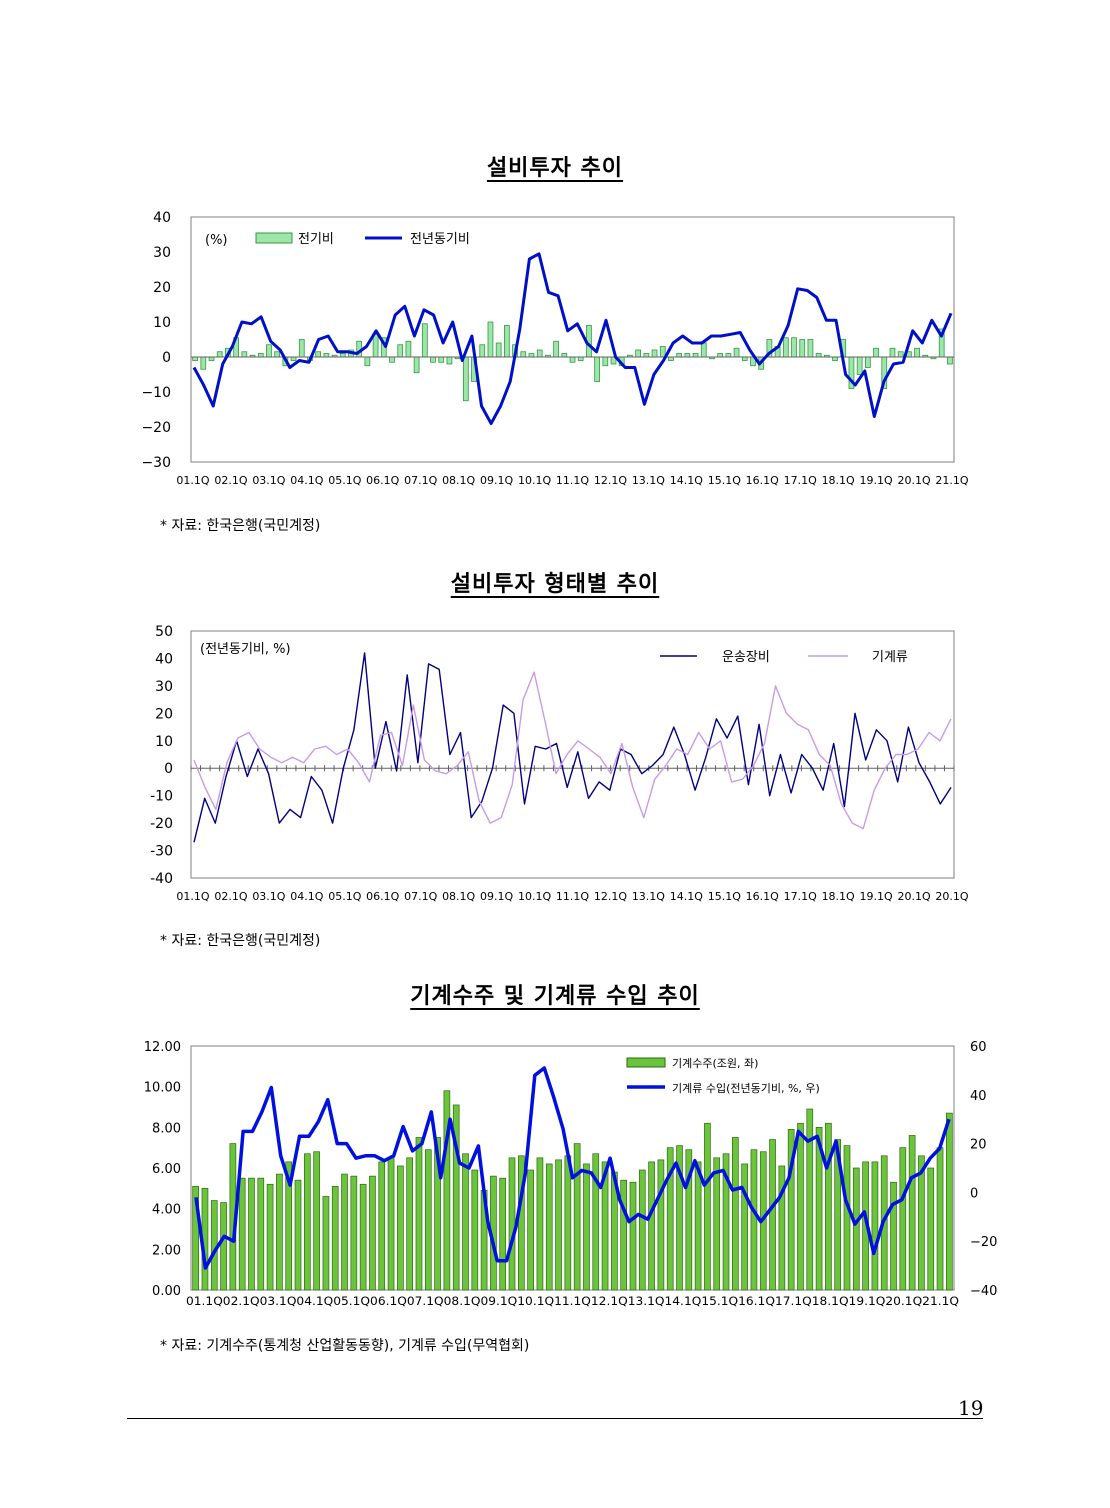  I want to click on y-left-tick-label: 0.00, so click(166, 1291).